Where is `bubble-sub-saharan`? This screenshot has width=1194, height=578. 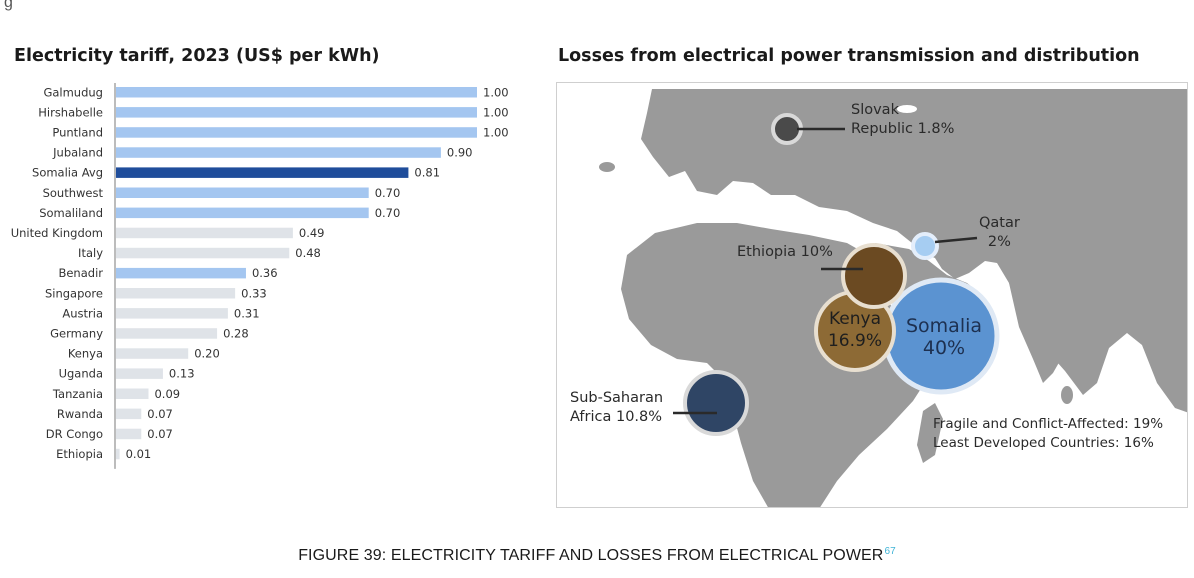
bubble-sub-saharan is located at coordinates (716, 403).